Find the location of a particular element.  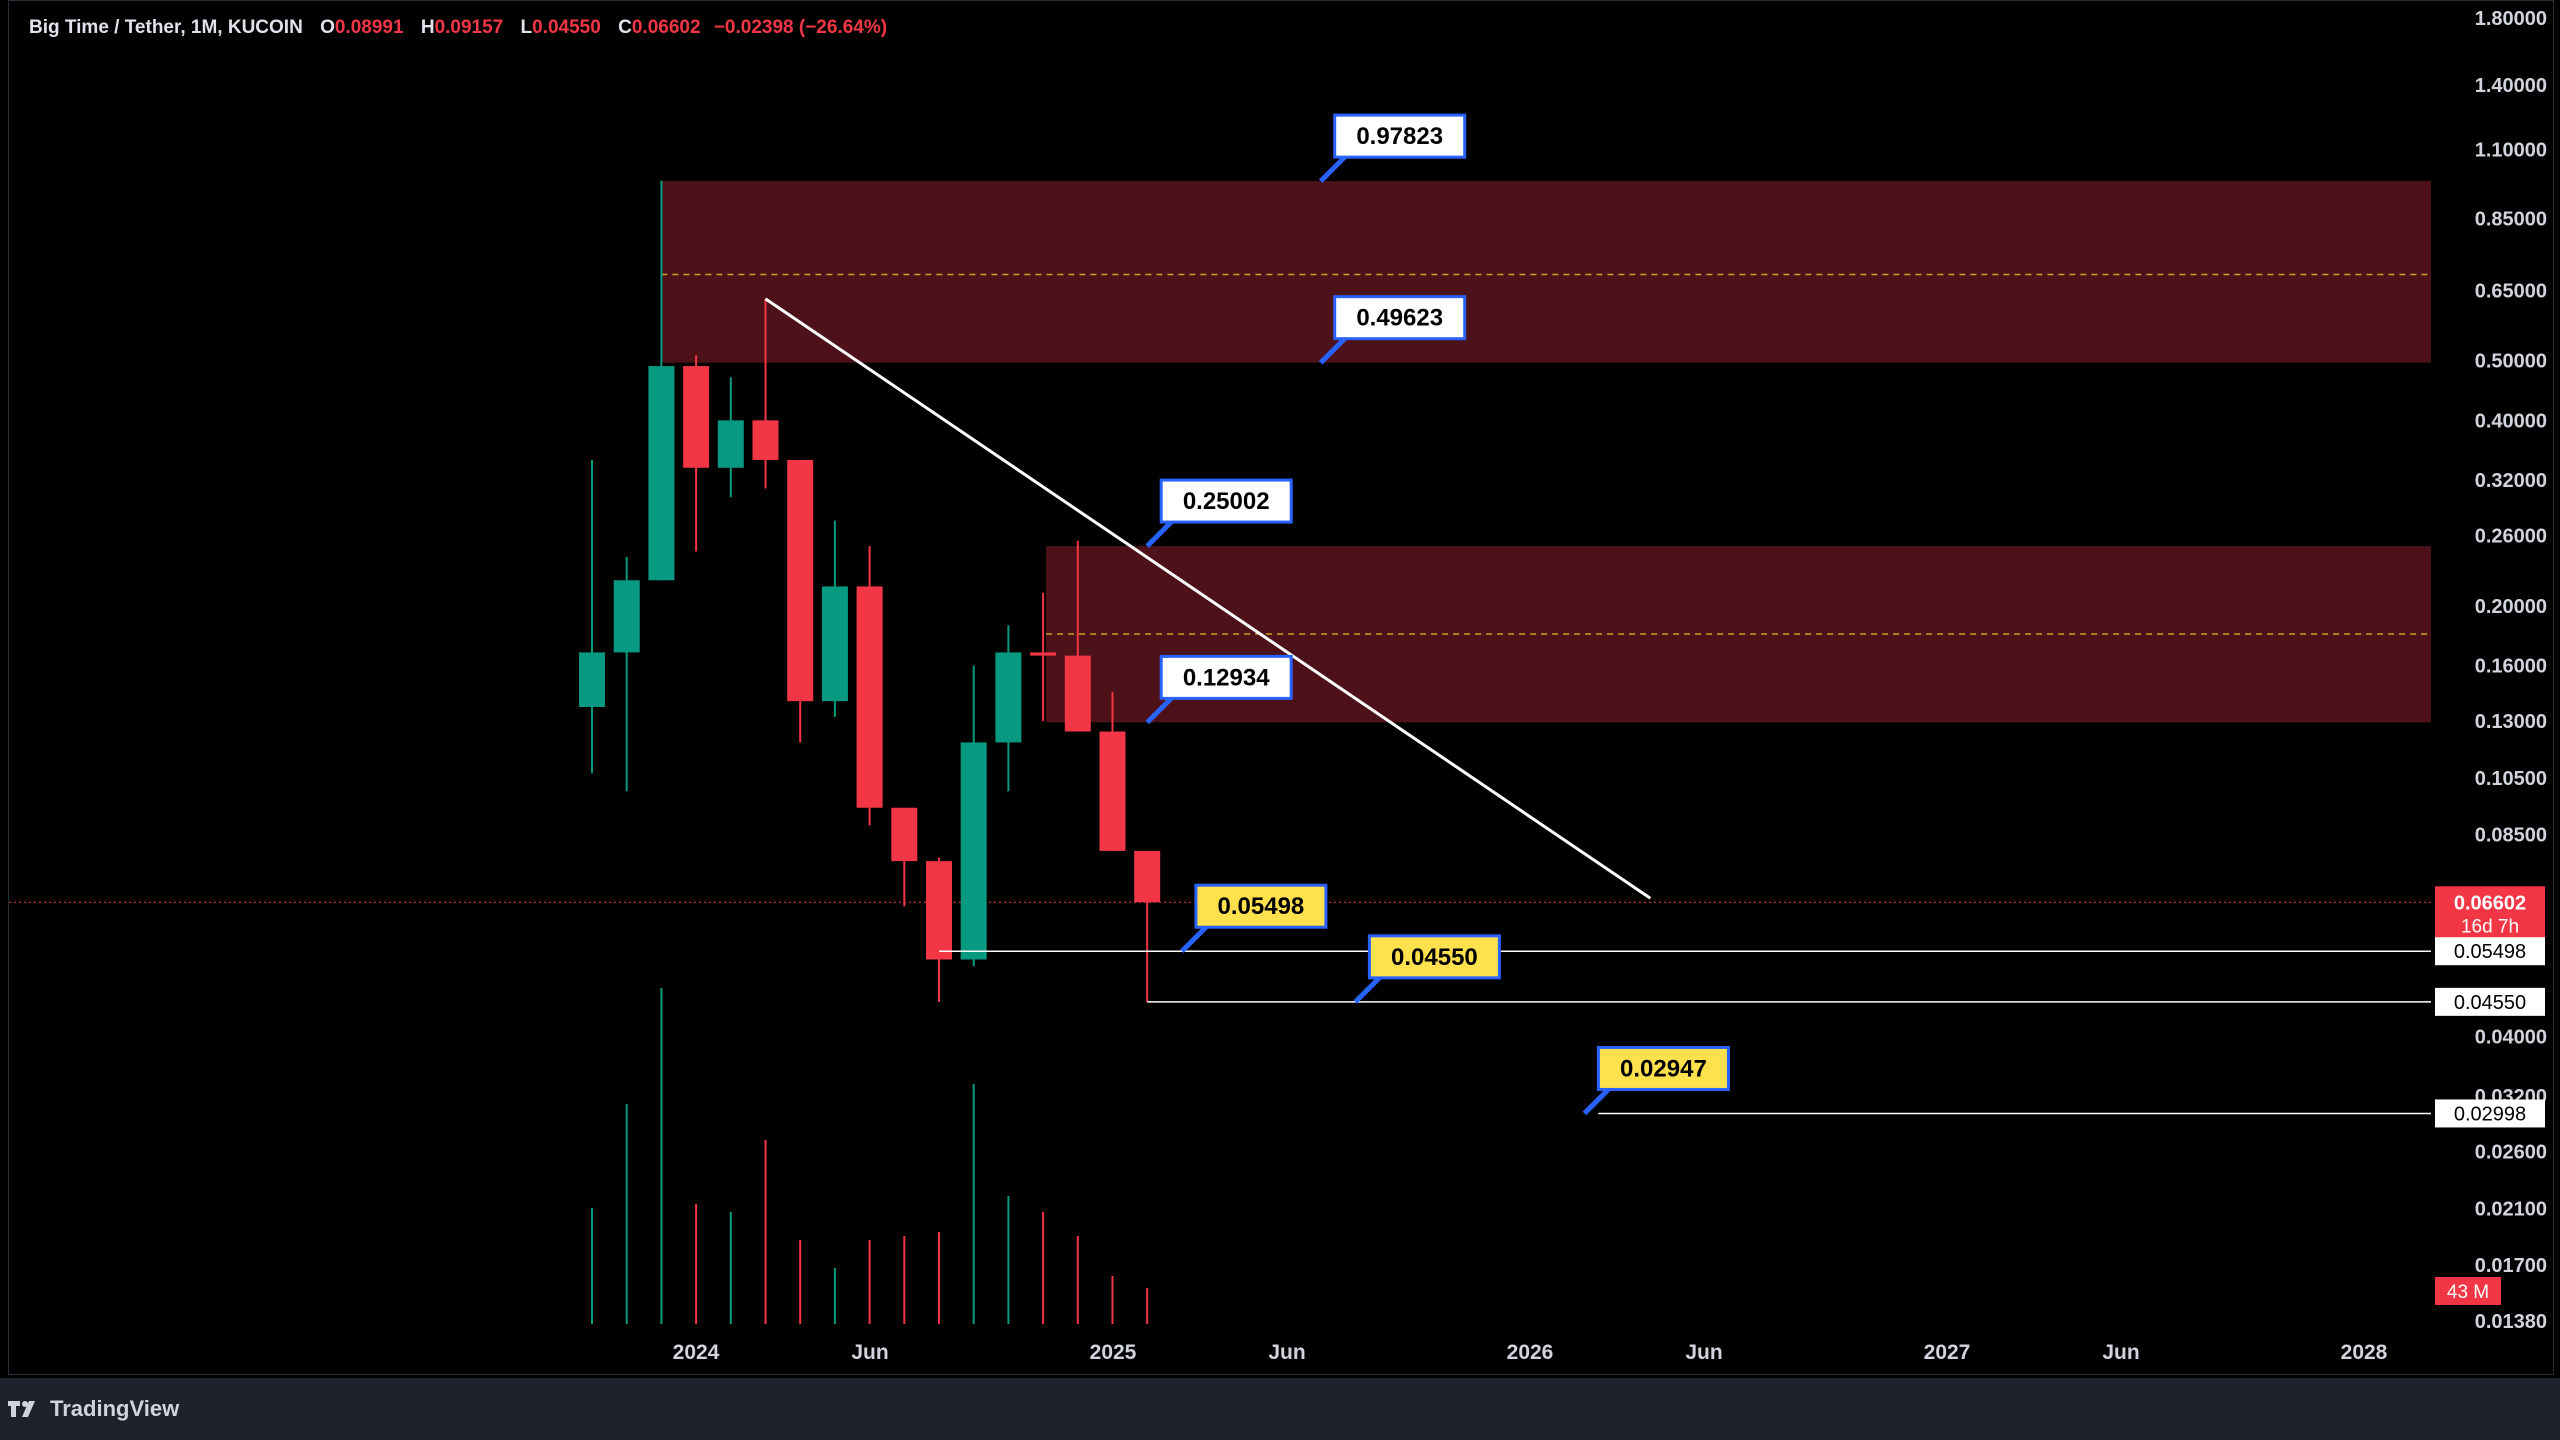

callout-label: 0.02947 is located at coordinates (1663, 1068).